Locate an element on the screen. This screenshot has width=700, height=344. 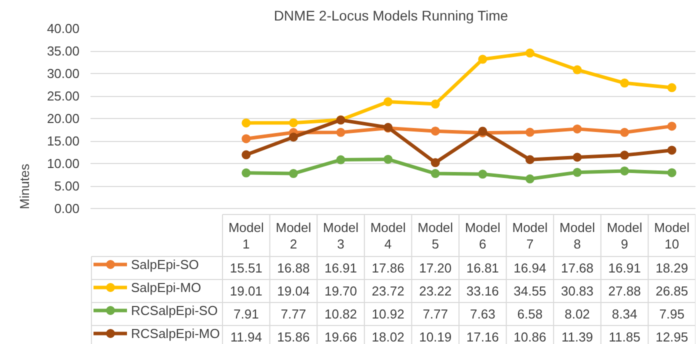
data-label: 6.58 is located at coordinates (530, 314).